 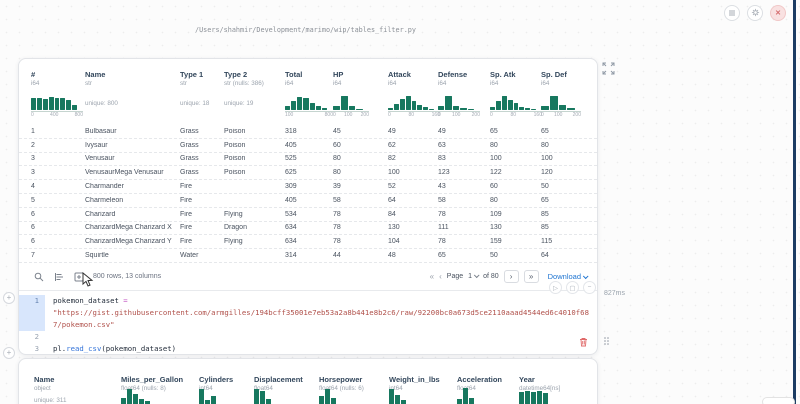 What do you see at coordinates (615, 293) in the screenshot?
I see `cell-runtime: 827ms` at bounding box center [615, 293].